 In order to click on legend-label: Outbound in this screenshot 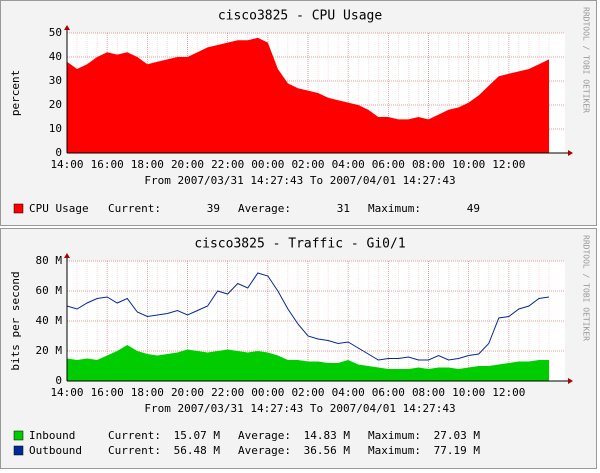, I will do `click(55, 450)`.